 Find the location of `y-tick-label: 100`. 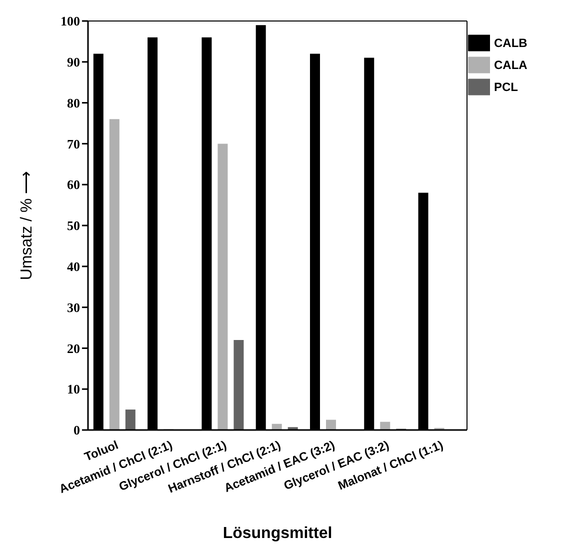

y-tick-label: 100 is located at coordinates (70, 21).